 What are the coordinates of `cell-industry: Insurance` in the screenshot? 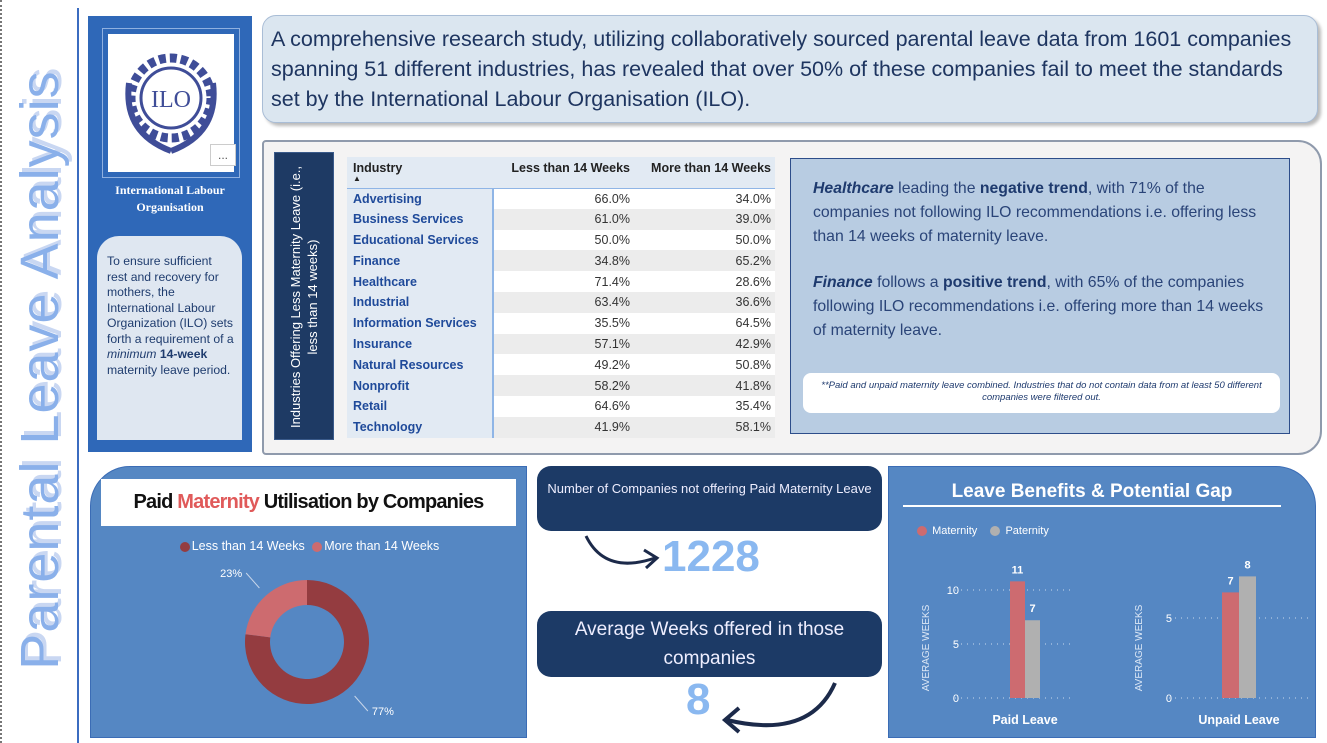 It's located at (420, 344).